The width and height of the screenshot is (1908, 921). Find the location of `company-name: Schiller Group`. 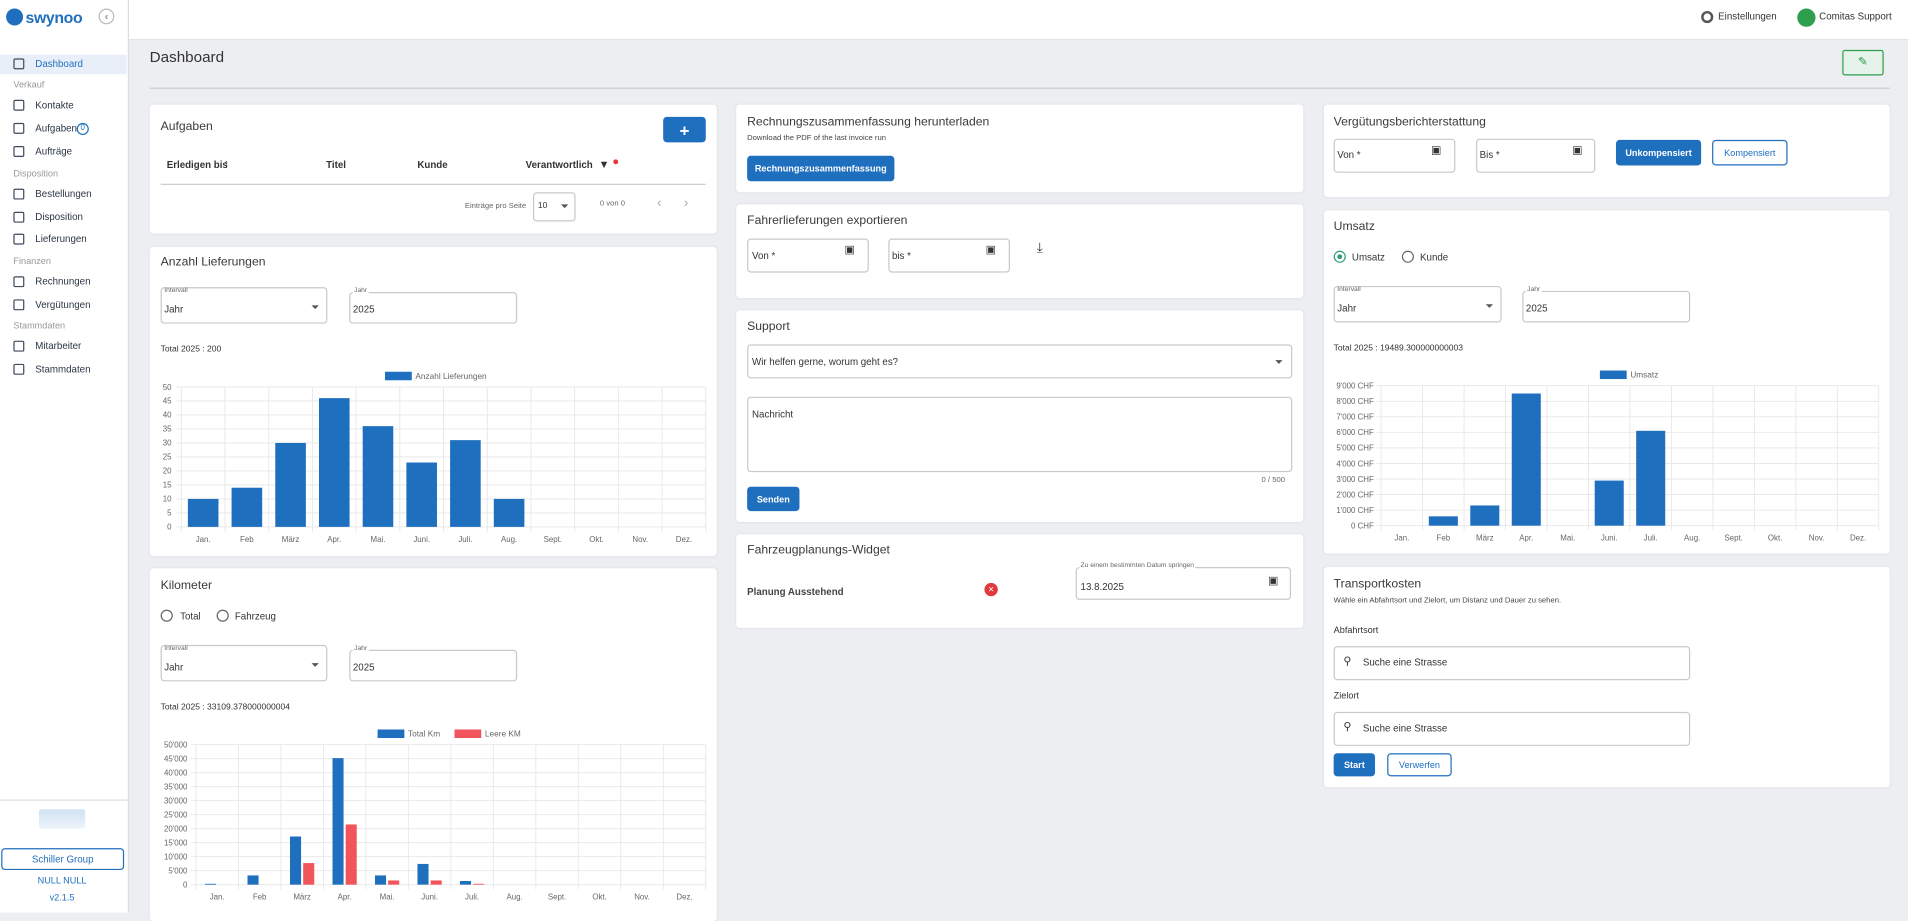

company-name: Schiller Group is located at coordinates (62, 859).